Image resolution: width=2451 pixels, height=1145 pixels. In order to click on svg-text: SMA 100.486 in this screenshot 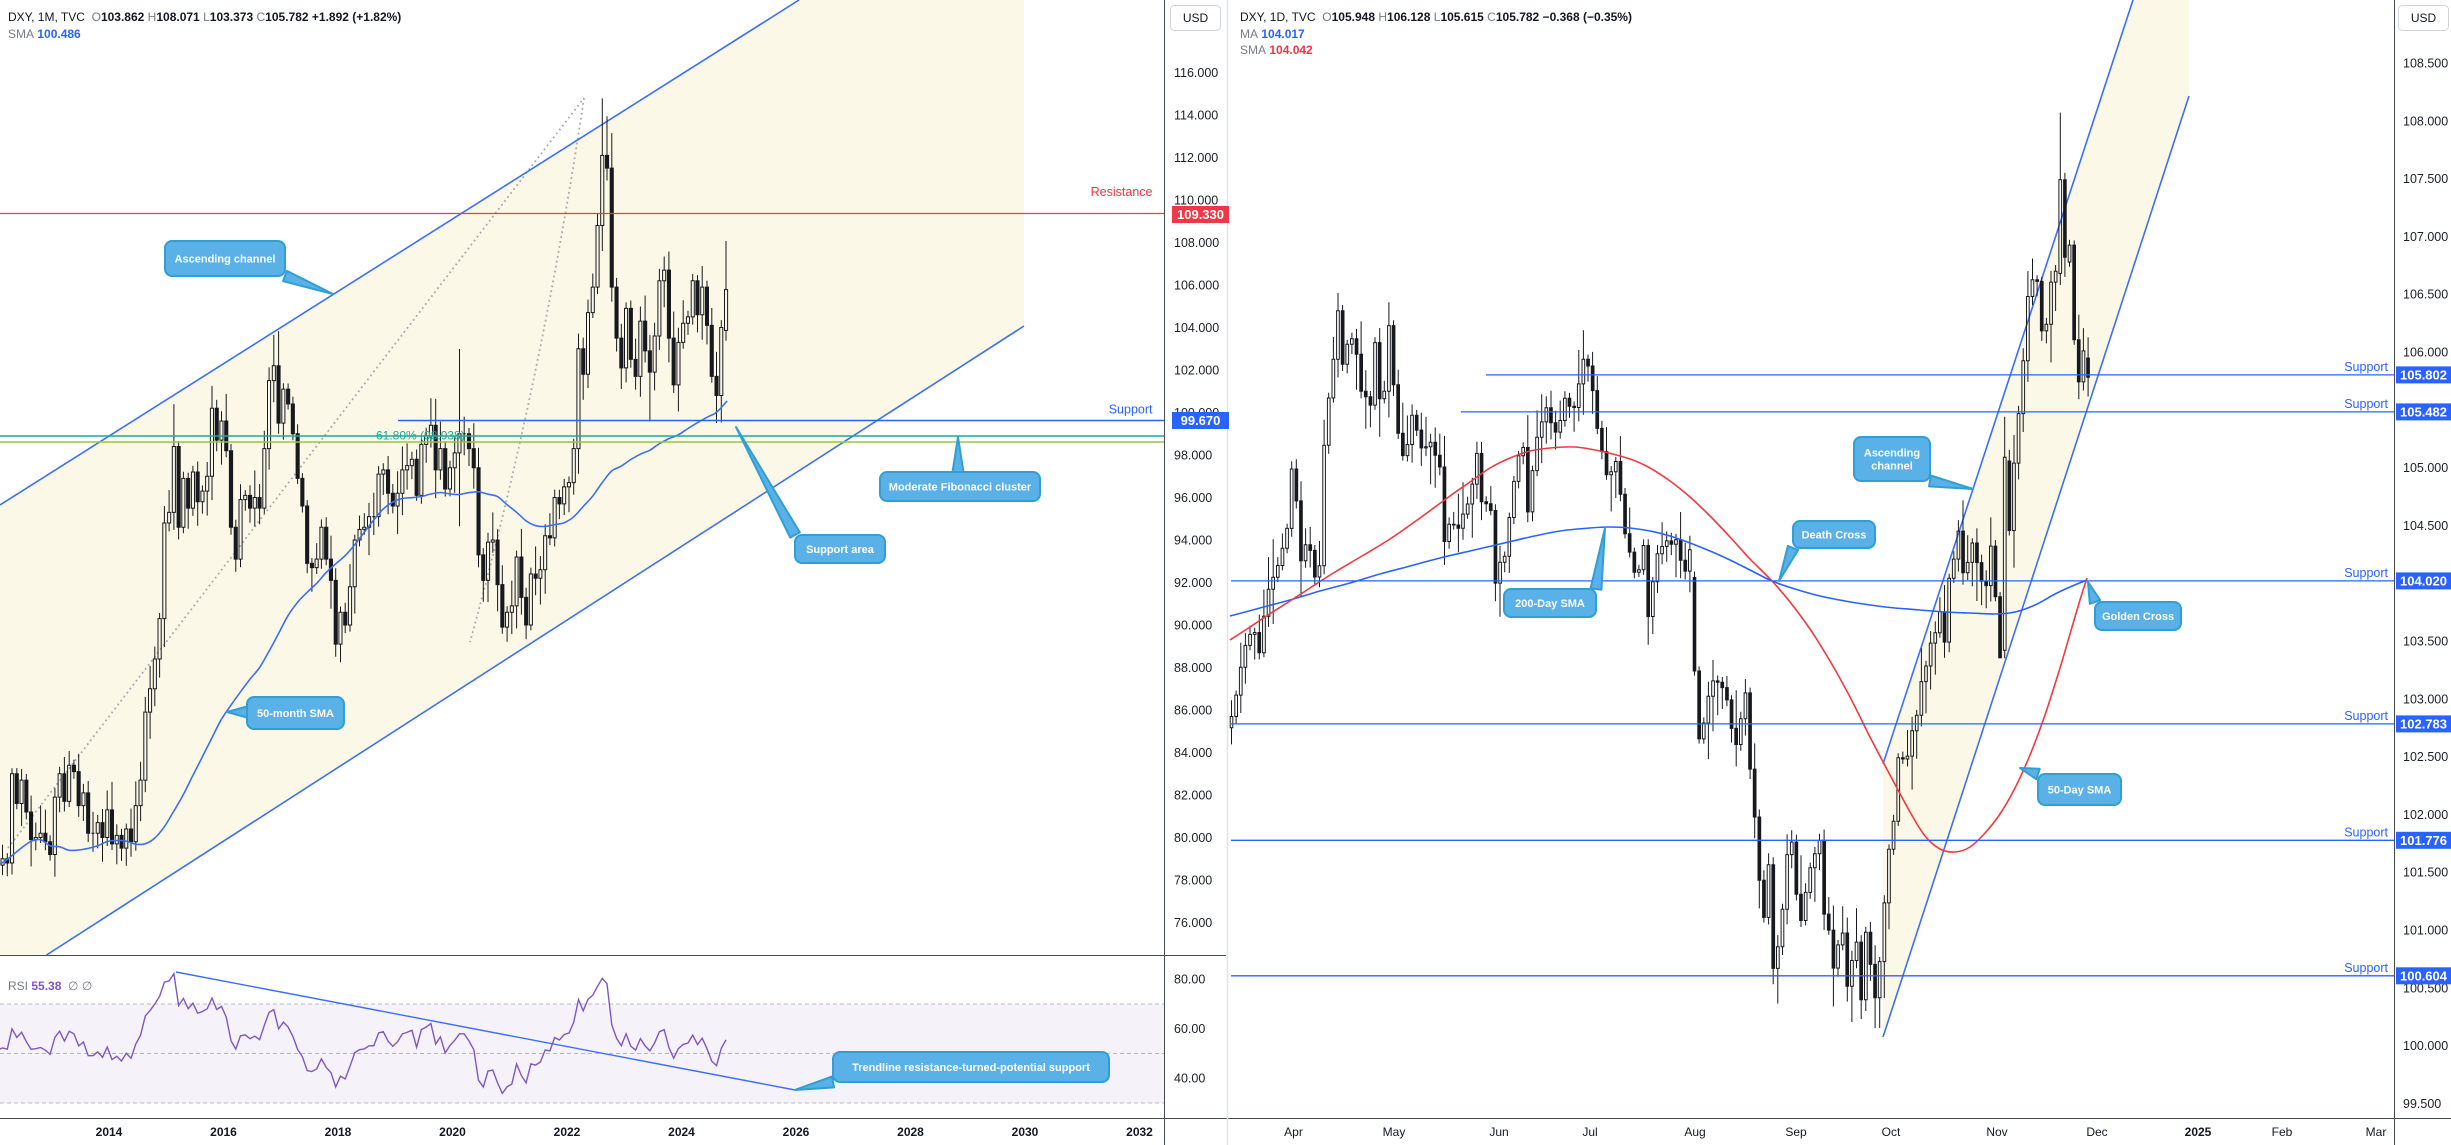, I will do `click(44, 34)`.